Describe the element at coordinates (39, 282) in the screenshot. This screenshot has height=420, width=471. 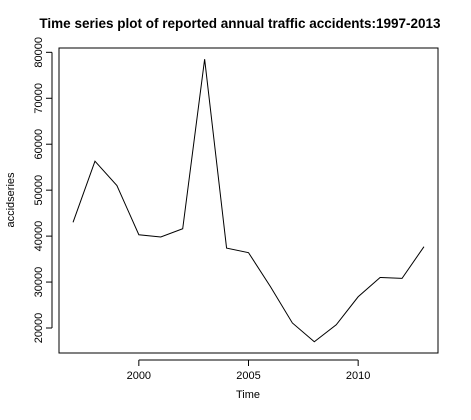
I see `y-tick-label: 30000` at that location.